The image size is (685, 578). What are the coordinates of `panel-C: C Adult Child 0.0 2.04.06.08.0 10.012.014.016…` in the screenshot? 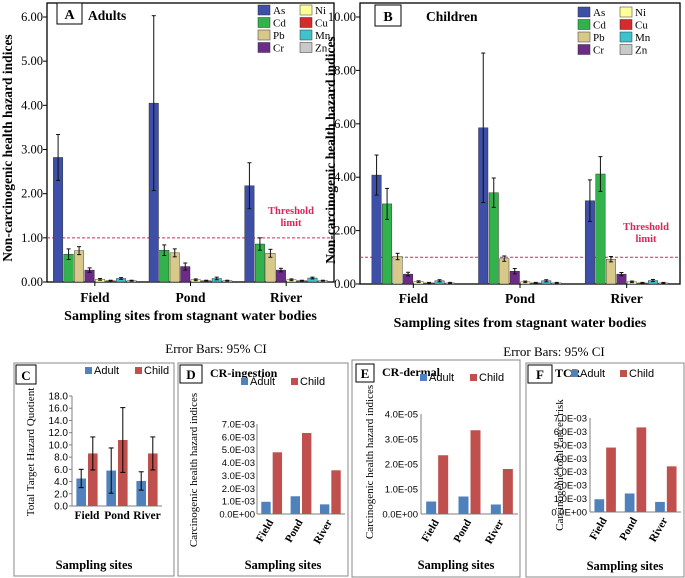 It's located at (94, 469).